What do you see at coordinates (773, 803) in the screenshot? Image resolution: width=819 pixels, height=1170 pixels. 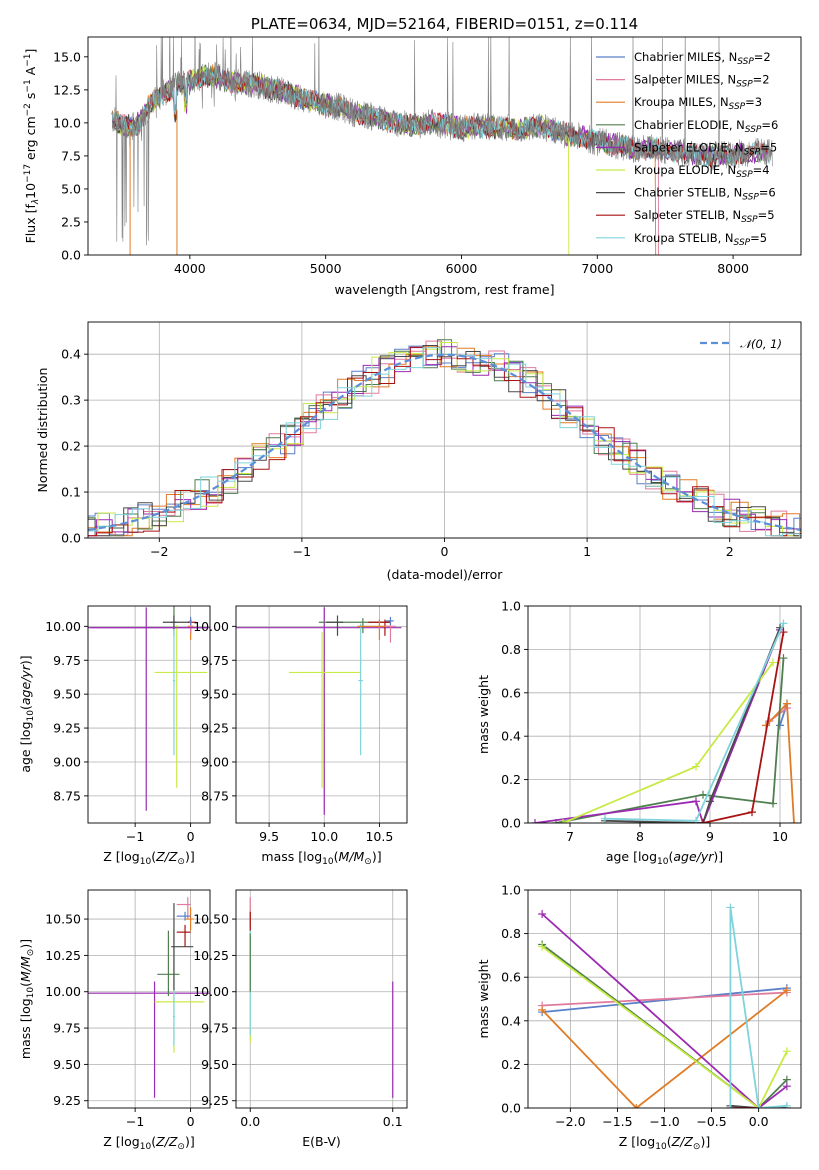 I see `weight-marker-chabrier_elodie` at bounding box center [773, 803].